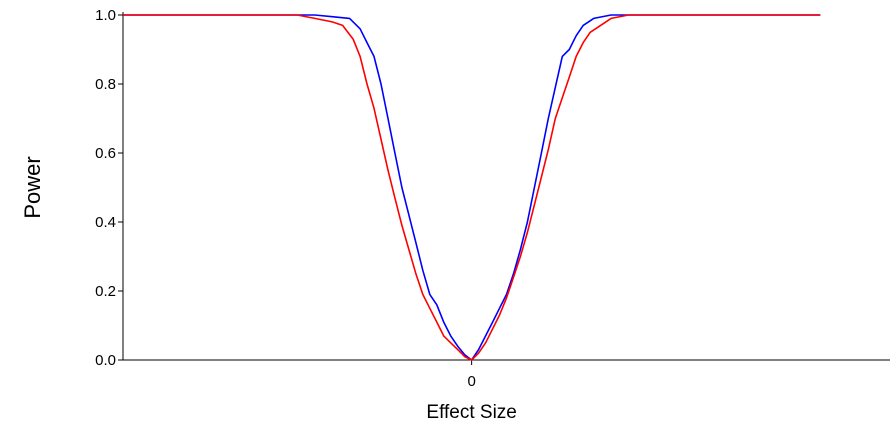  What do you see at coordinates (105, 15) in the screenshot?
I see `y-tick-label: 1.0` at bounding box center [105, 15].